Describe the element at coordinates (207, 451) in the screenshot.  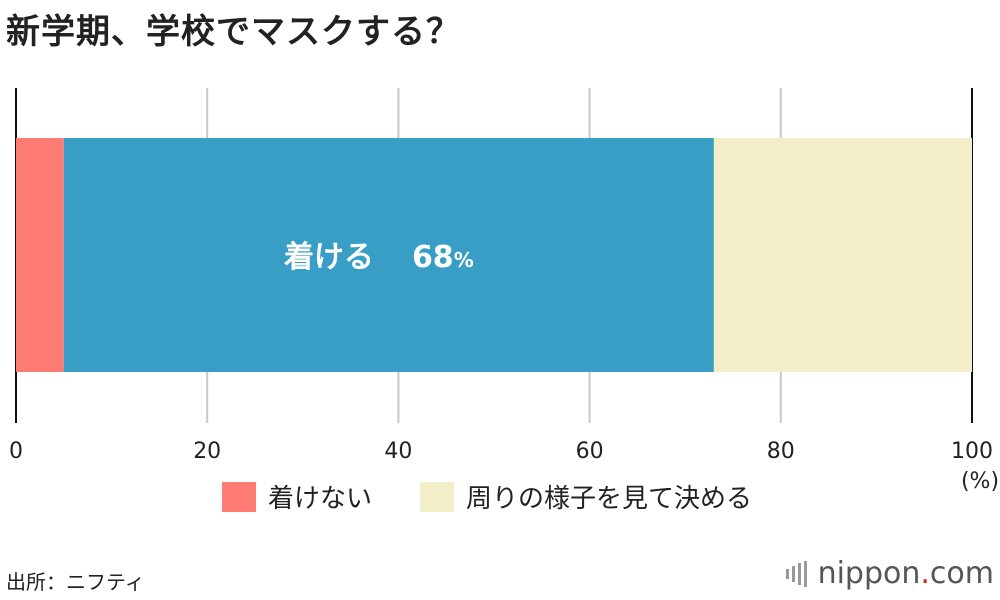
I see `x-tick-label-20: 20` at that location.